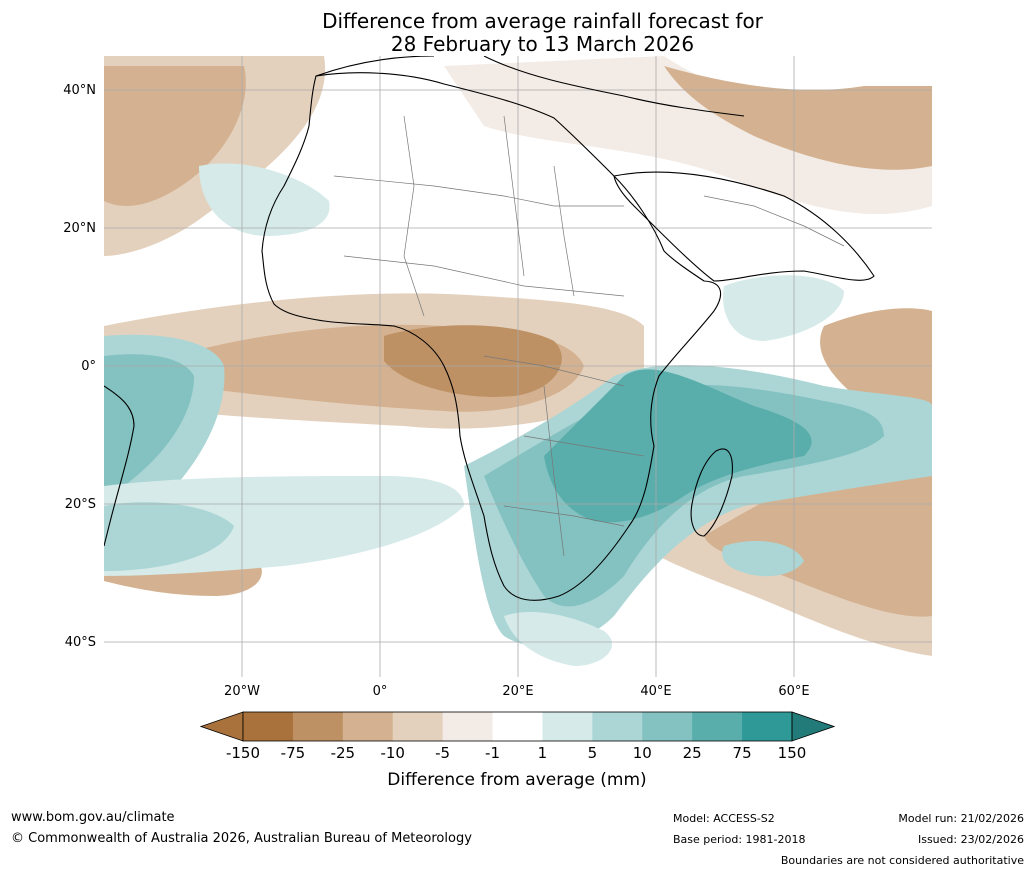 The image size is (1035, 873). I want to click on wet-south-tip, so click(558, 638).